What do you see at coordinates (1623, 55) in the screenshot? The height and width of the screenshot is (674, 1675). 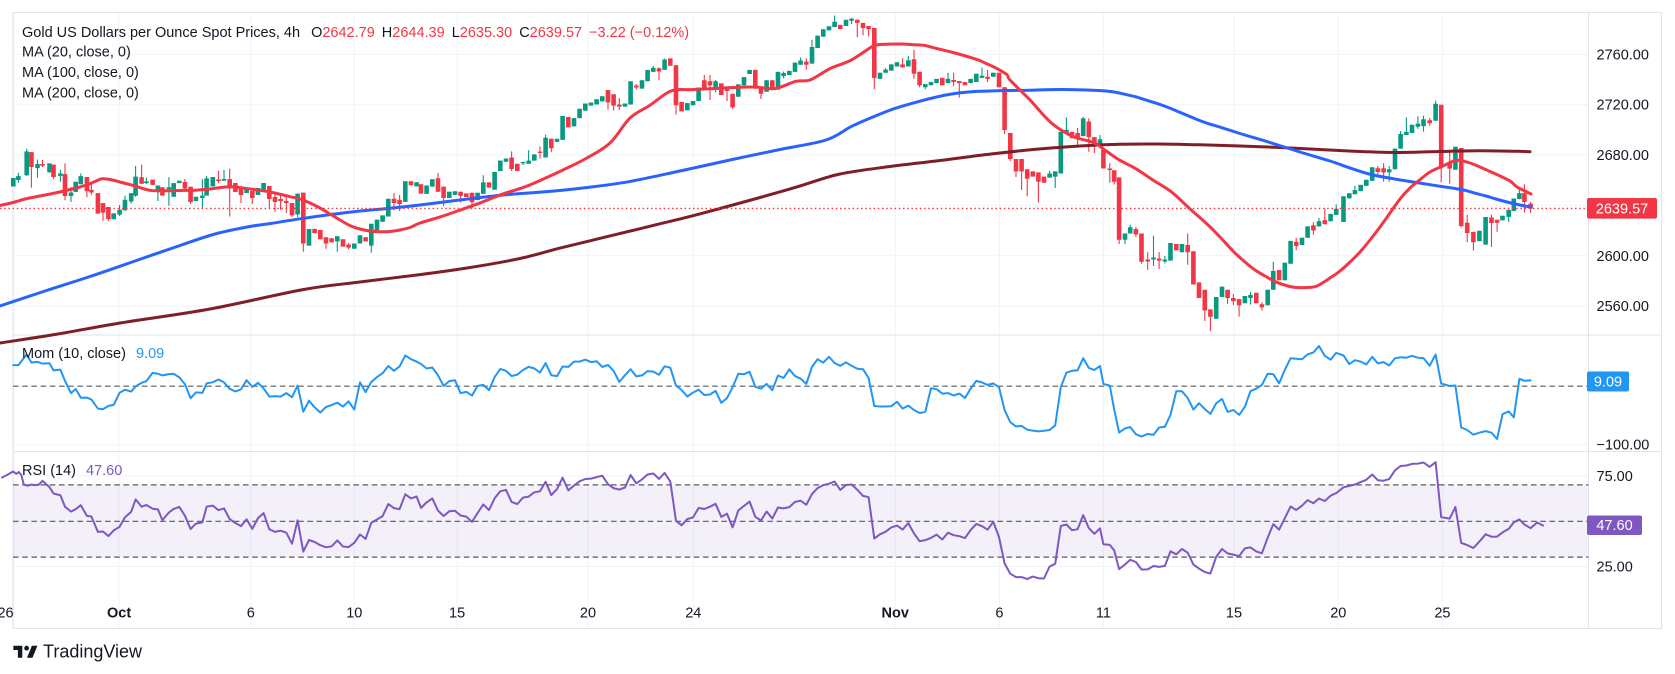 I see `svg-text: 2760.00` at bounding box center [1623, 55].